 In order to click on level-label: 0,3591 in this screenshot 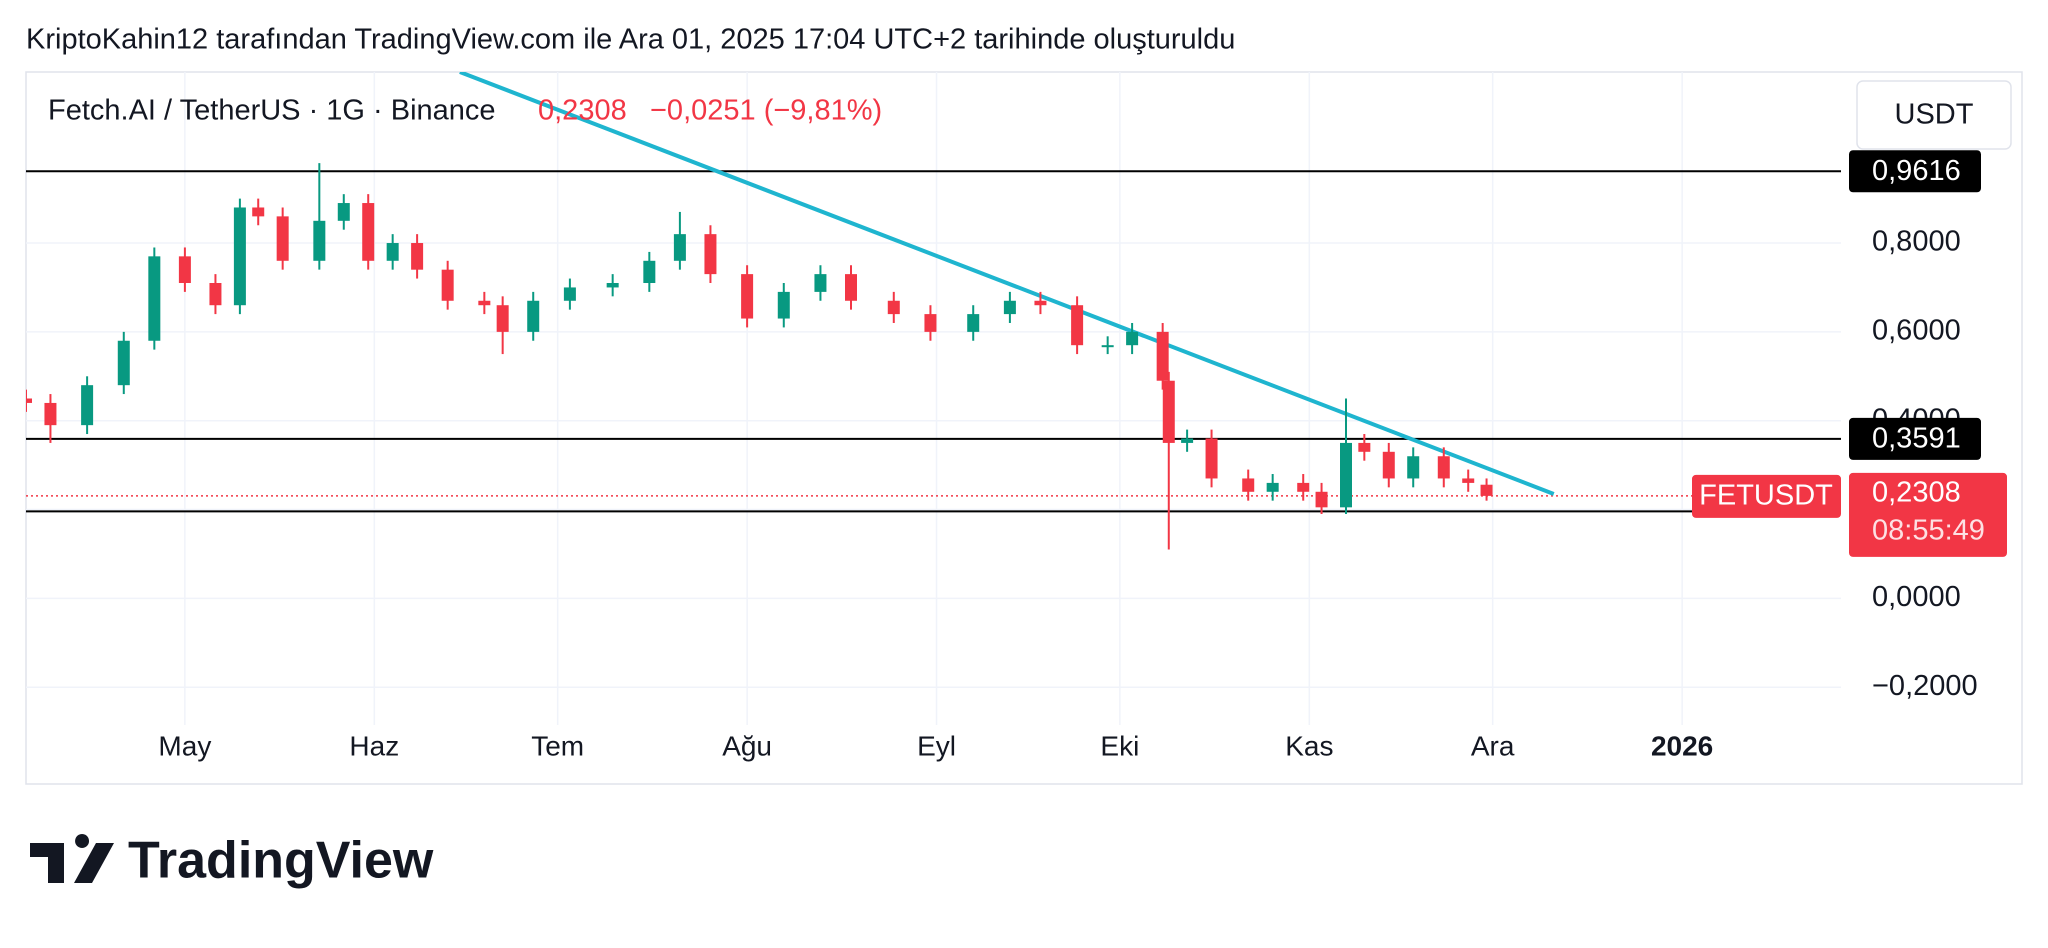, I will do `click(1916, 439)`.